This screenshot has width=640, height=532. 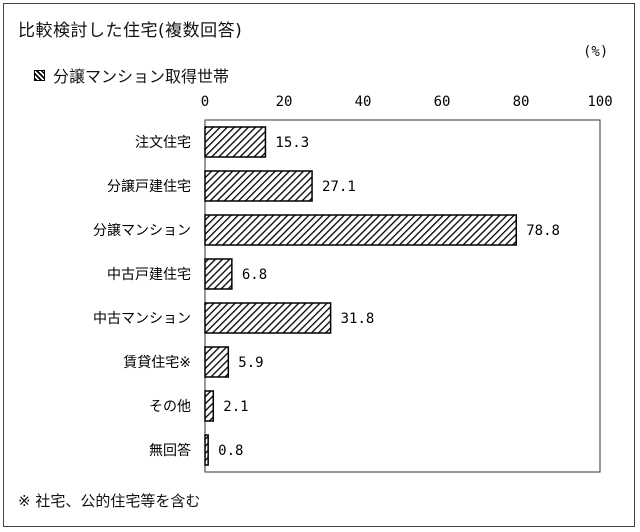 I want to click on data-label: 0.8, so click(x=230, y=451).